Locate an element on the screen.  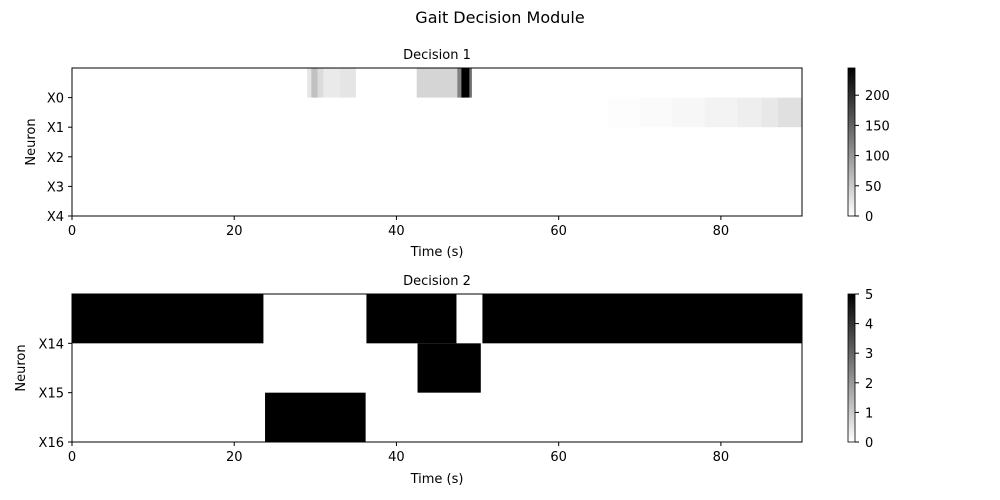
decision-2-colorbar-ticks: 0 1 2 3 4 5 is located at coordinates (864, 369).